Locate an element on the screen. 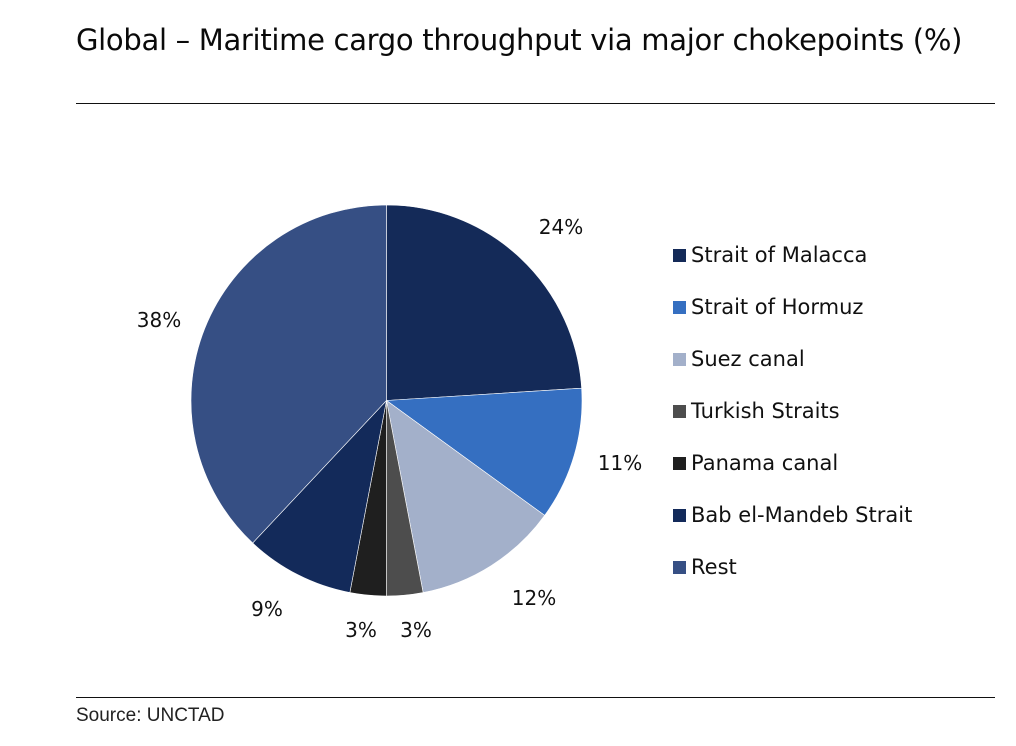  slice-data-label: 38% is located at coordinates (159, 320).